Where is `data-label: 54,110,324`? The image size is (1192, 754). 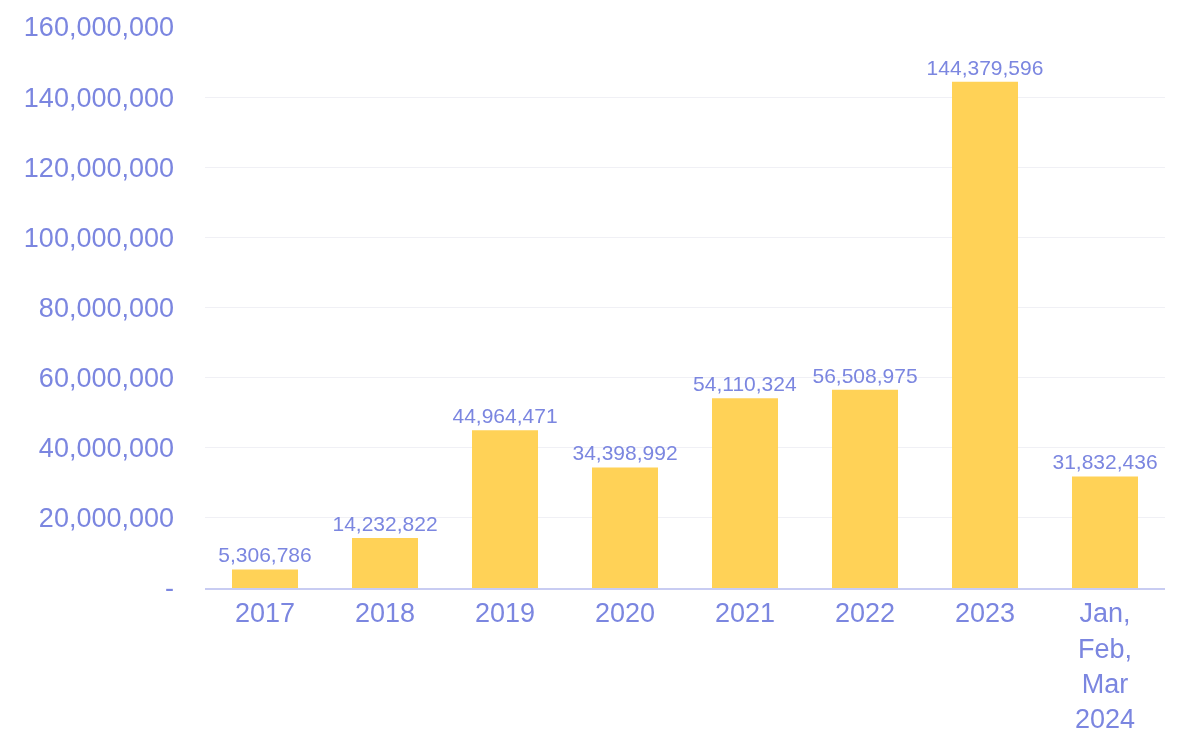
data-label: 54,110,324 is located at coordinates (745, 384).